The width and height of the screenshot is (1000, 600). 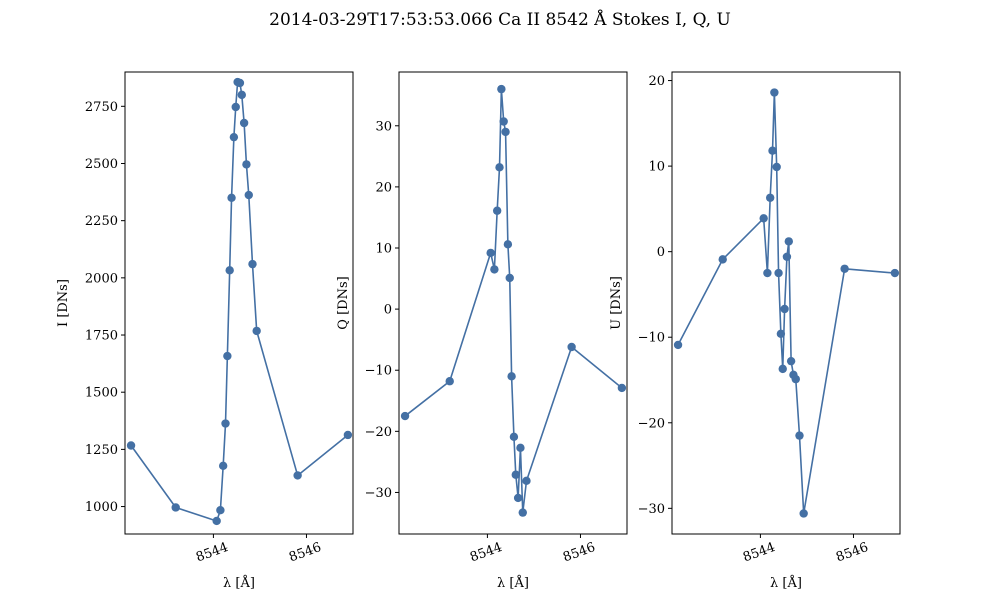 What do you see at coordinates (101, 164) in the screenshot?
I see `y-tick-label: 2500` at bounding box center [101, 164].